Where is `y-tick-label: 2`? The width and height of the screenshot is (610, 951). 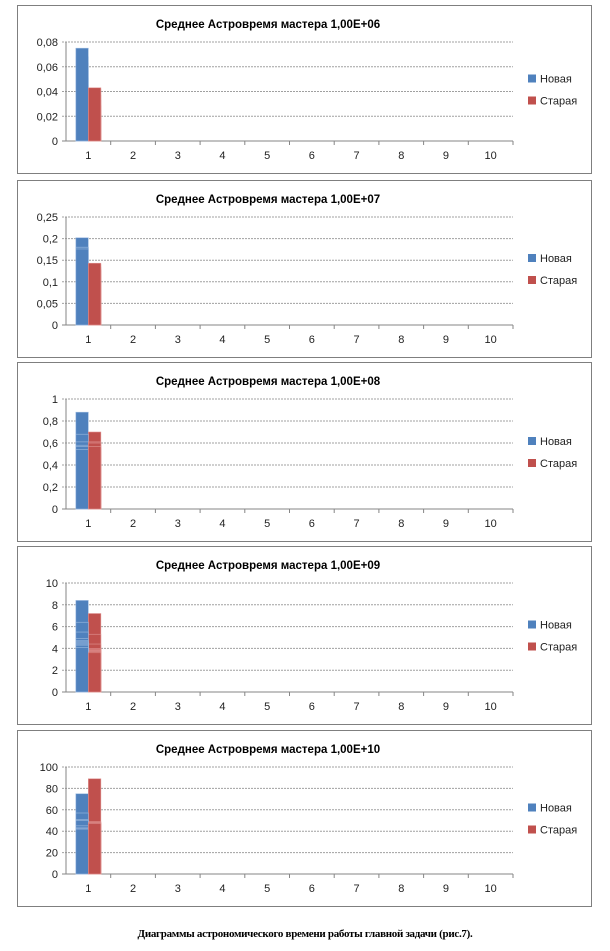 y-tick-label: 2 is located at coordinates (55, 671).